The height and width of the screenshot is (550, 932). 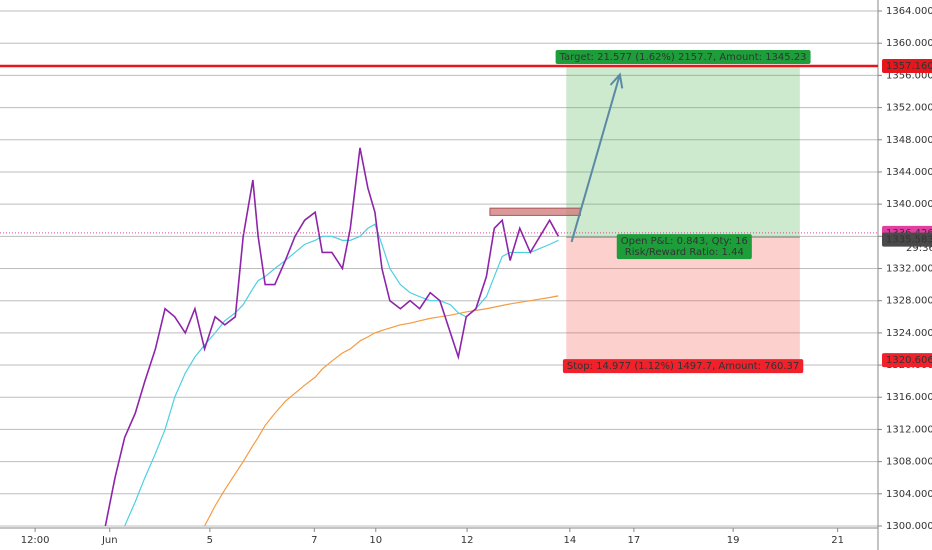 I want to click on y-tick-label: 1324.000, so click(x=909, y=333).